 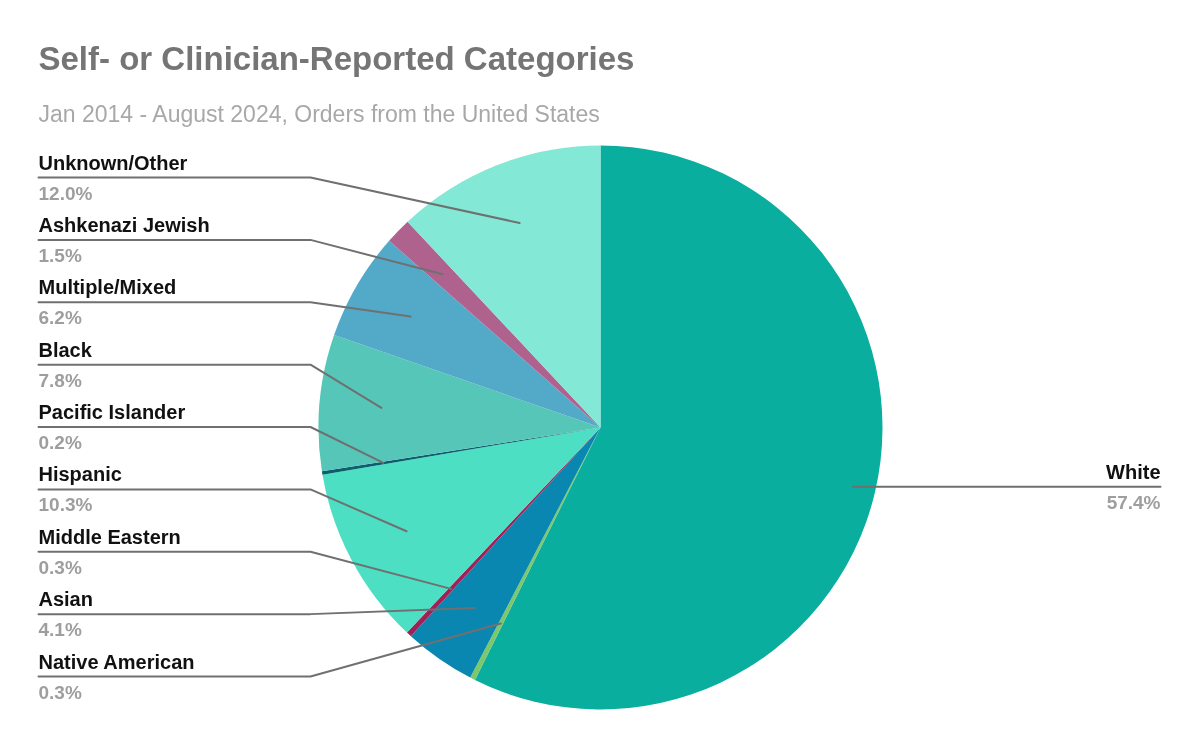 I want to click on slice-label: White, so click(x=1133, y=471).